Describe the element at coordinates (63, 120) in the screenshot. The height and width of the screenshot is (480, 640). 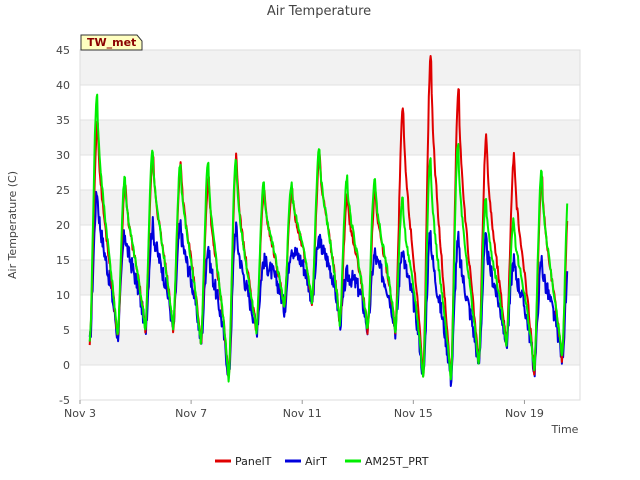
I see `y-tick-label: 35` at that location.